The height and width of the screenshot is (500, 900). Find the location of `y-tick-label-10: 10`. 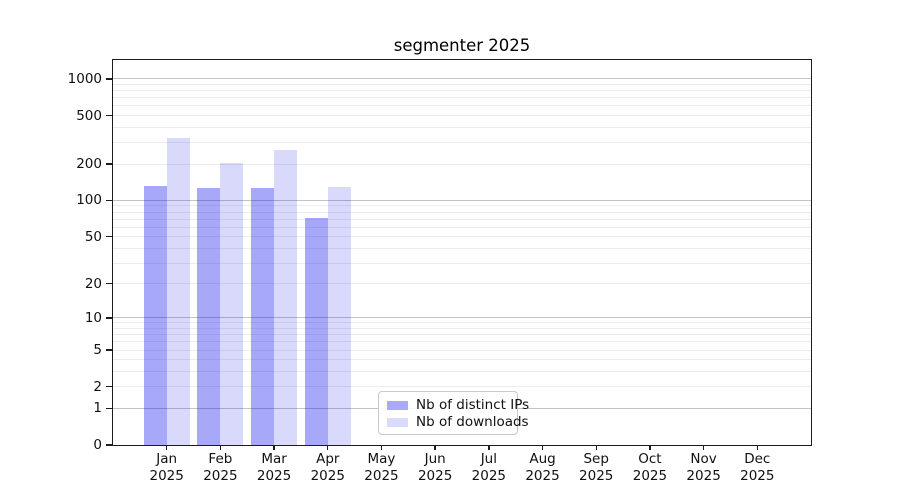

y-tick-label-10: 10 is located at coordinates (93, 317).